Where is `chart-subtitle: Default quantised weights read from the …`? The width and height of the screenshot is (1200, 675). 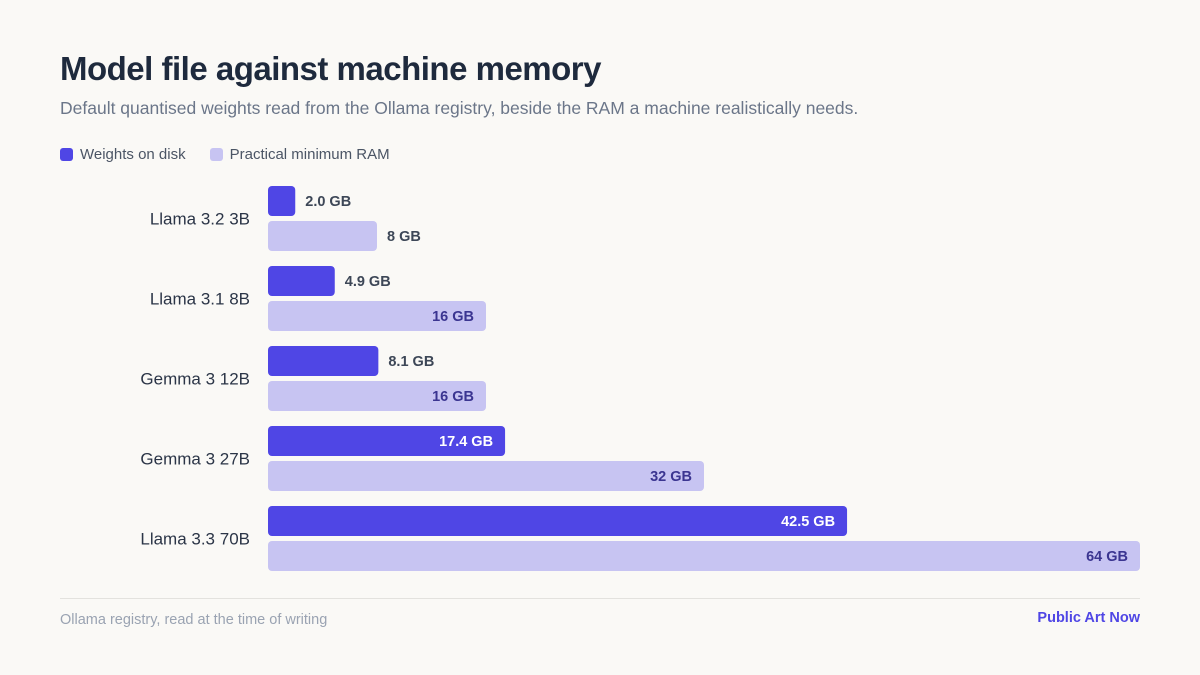 chart-subtitle: Default quantised weights read from the … is located at coordinates (459, 108).